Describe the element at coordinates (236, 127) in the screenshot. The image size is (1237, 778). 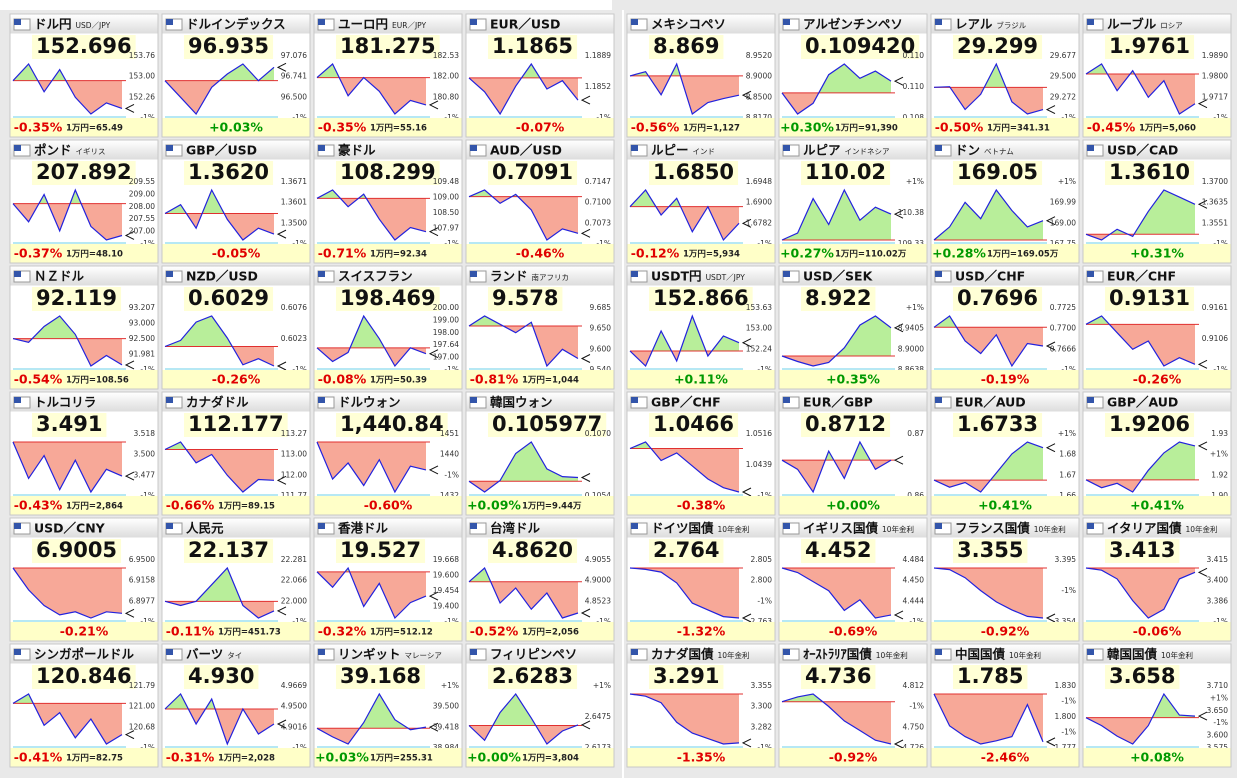
I see `change: +0.03%` at that location.